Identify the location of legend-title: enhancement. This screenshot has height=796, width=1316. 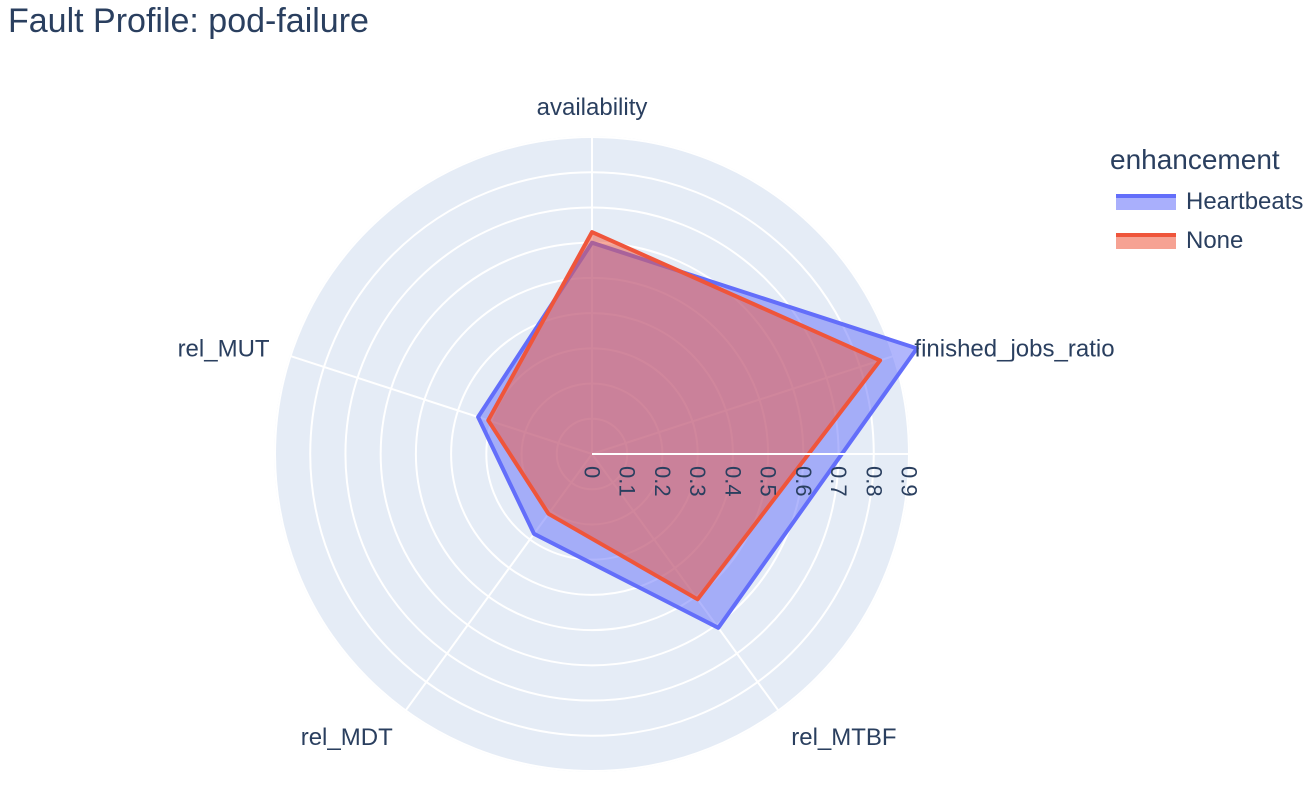
(1195, 159).